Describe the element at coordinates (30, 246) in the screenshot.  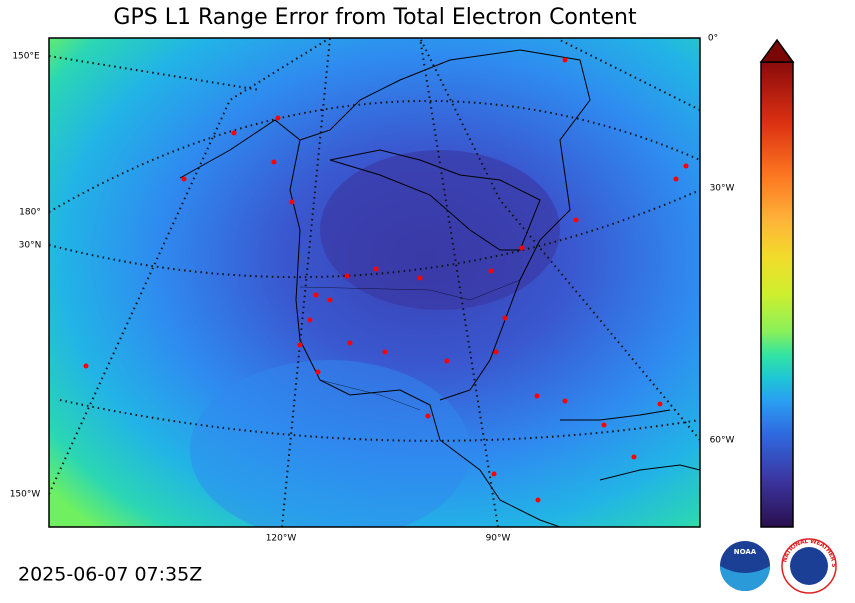
I see `graticule-label: 30°N` at that location.